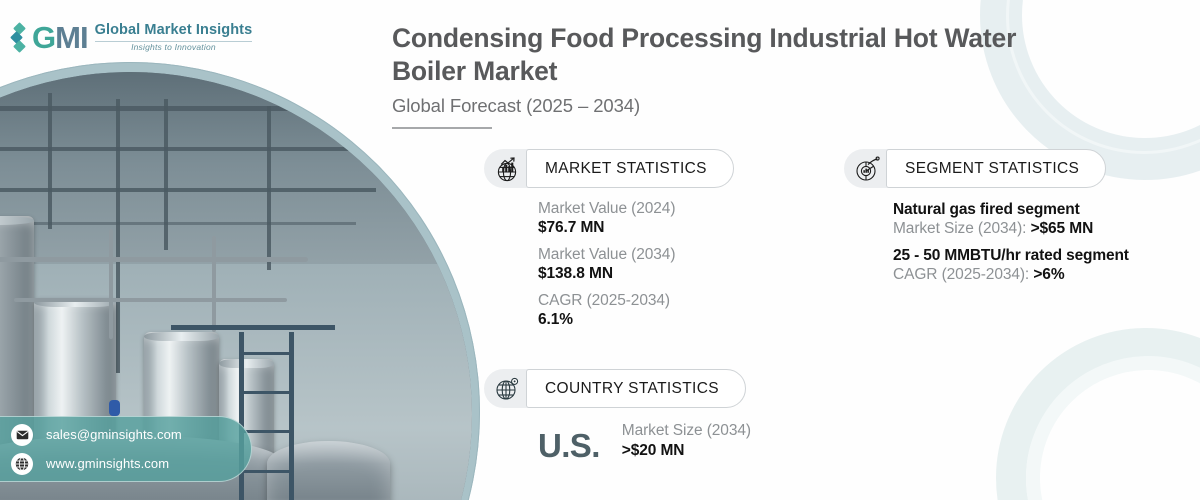 The height and width of the screenshot is (500, 1200). I want to click on decorative-arc-bottom-right, so click(1098, 414).